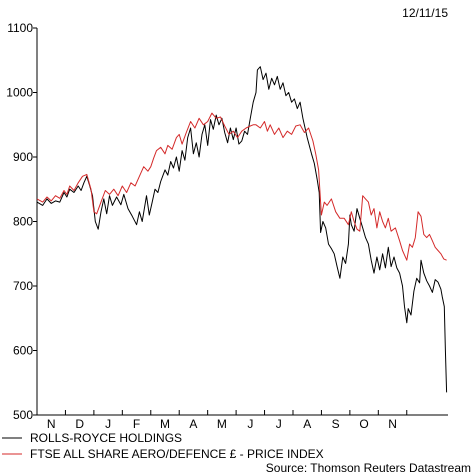 The image size is (475, 476). I want to click on y-tick-label: 500, so click(23, 415).